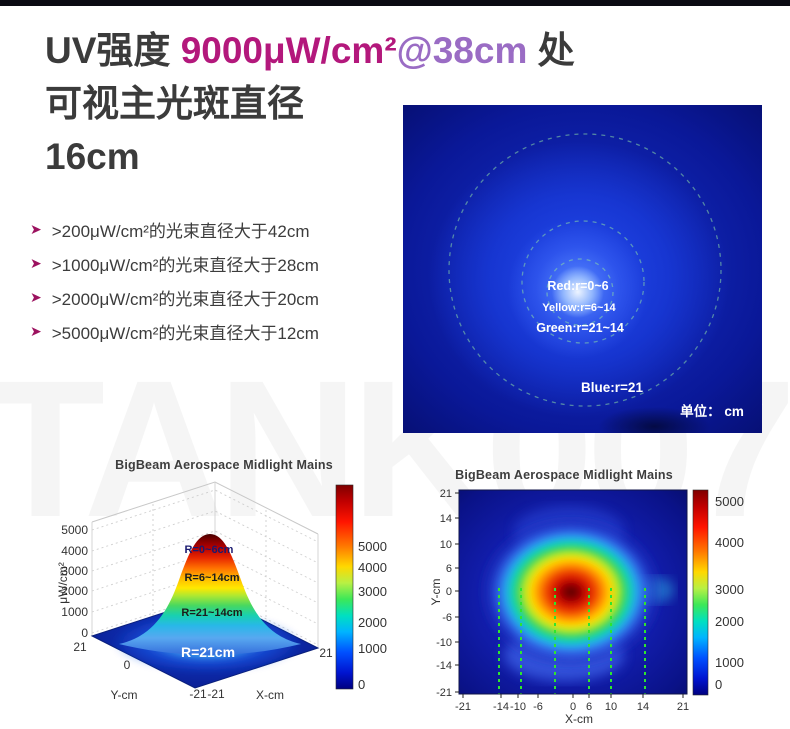 This screenshot has width=790, height=729. Describe the element at coordinates (209, 550) in the screenshot. I see `annotation-r0-6: R=0~6cm` at that location.